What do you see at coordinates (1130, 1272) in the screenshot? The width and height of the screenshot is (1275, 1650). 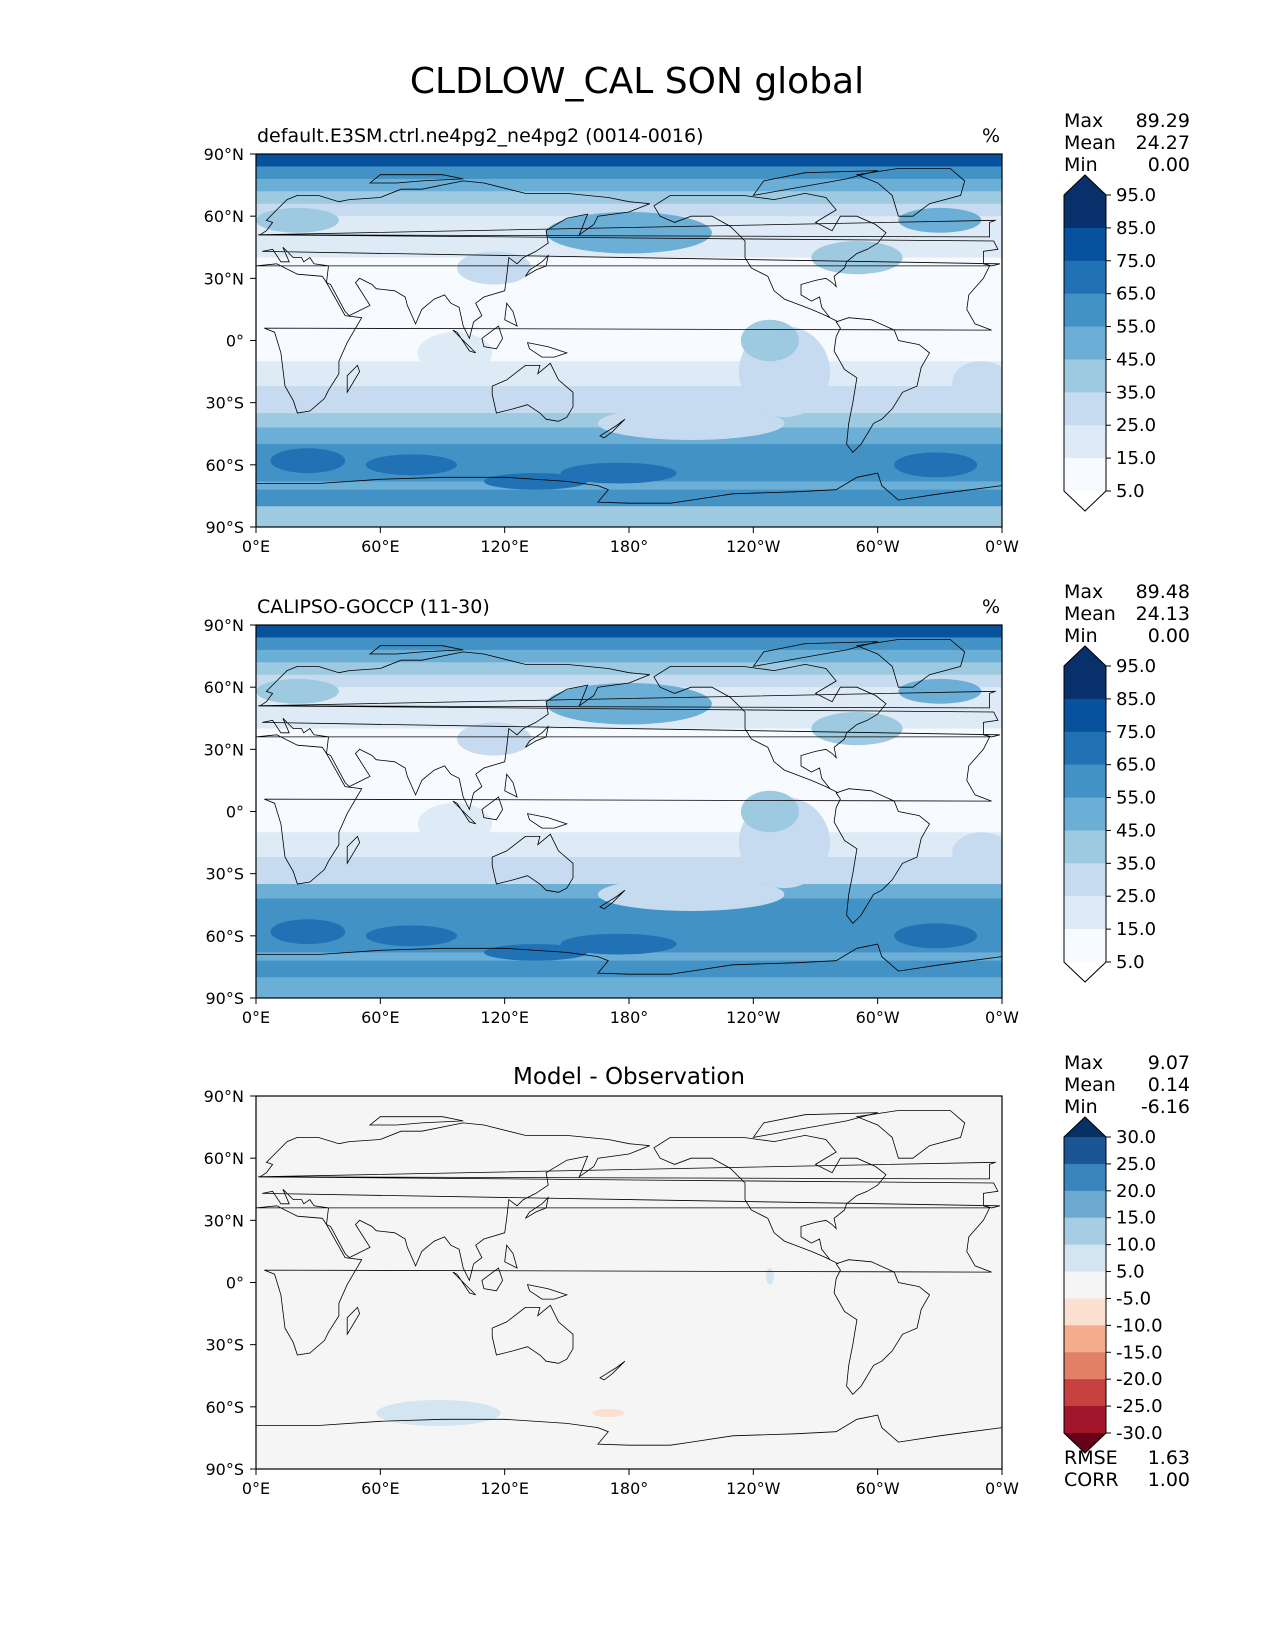 I see `colorbar-tick-label: 5.0` at bounding box center [1130, 1272].